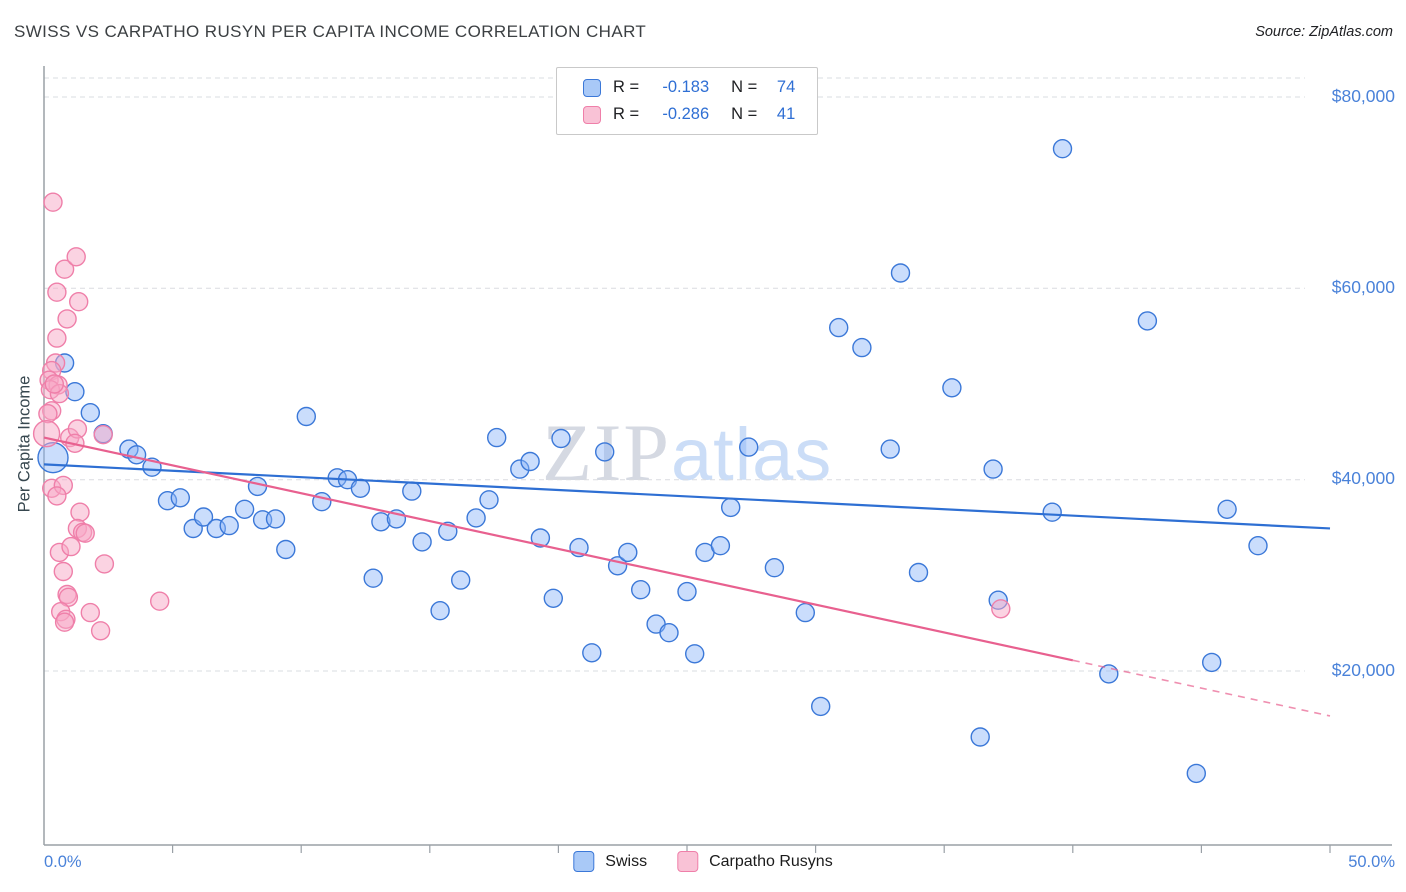  What do you see at coordinates (771, 861) in the screenshot?
I see `legend-label-carpatho-rusyns: Carpatho Rusyns` at bounding box center [771, 861].